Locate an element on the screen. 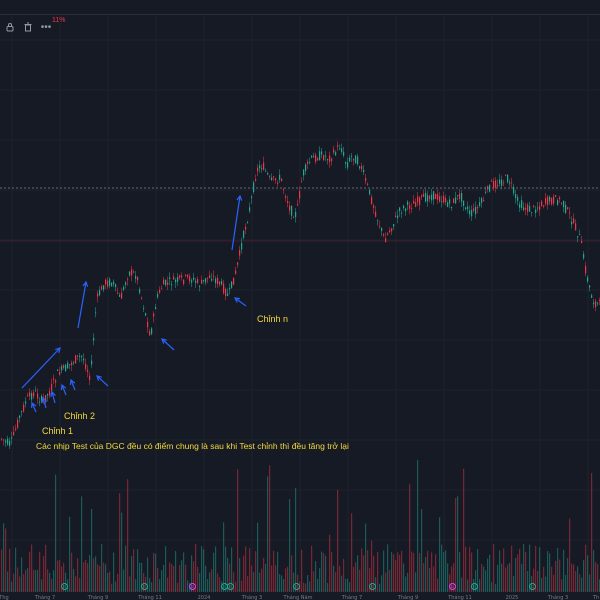 The image size is (600, 600). trash-icon is located at coordinates (28, 28).